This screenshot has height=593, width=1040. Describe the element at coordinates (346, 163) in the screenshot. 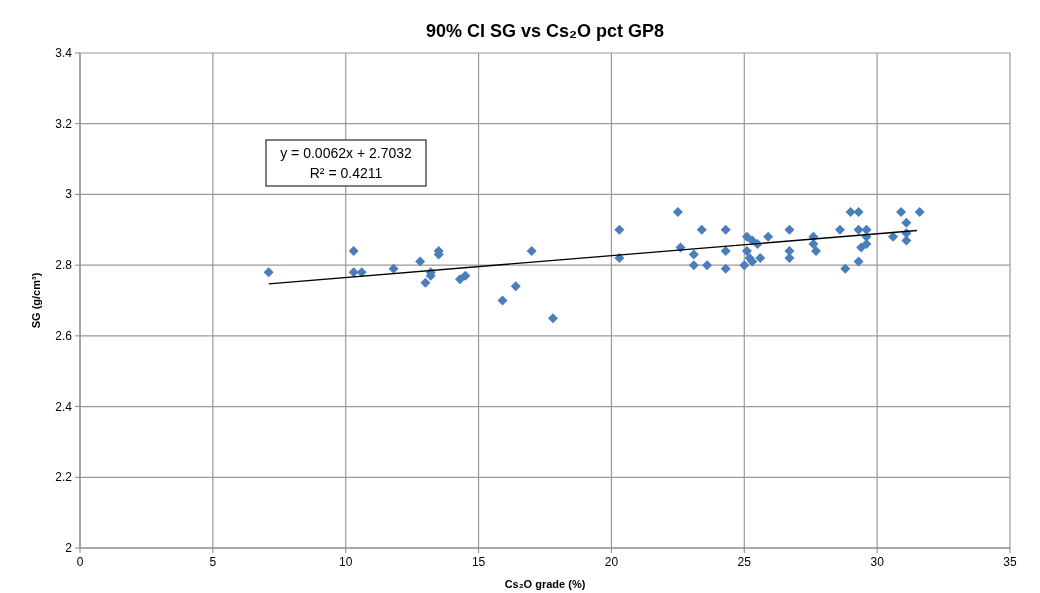

I see `annotation: y = 0.0062x + 2.7032 R² = 0.4211` at that location.